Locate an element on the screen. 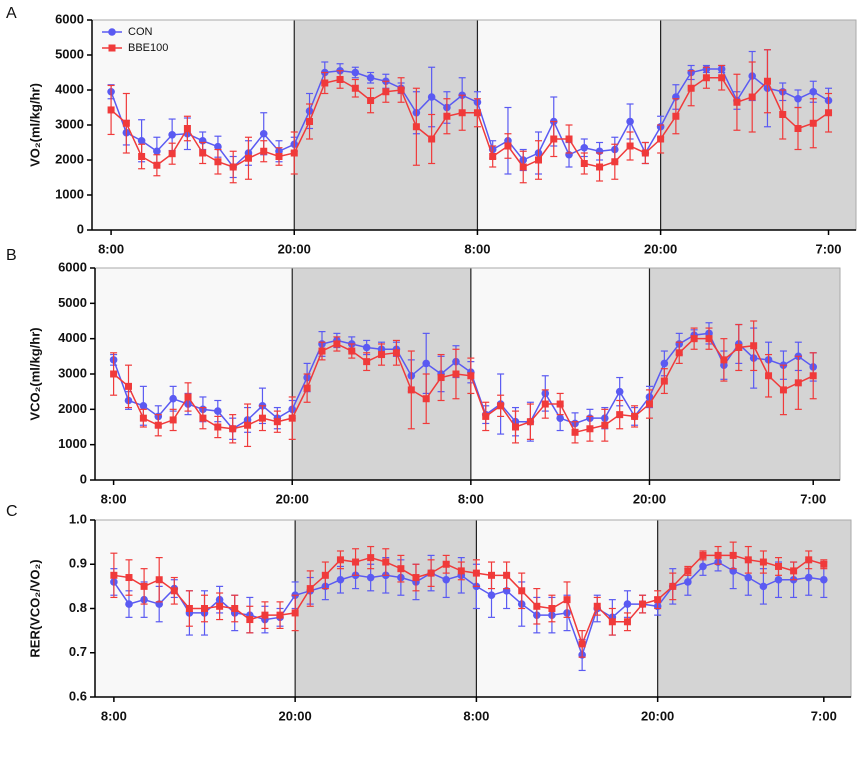 This screenshot has height=762, width=858. y-tick-label: 0 is located at coordinates (83, 478).